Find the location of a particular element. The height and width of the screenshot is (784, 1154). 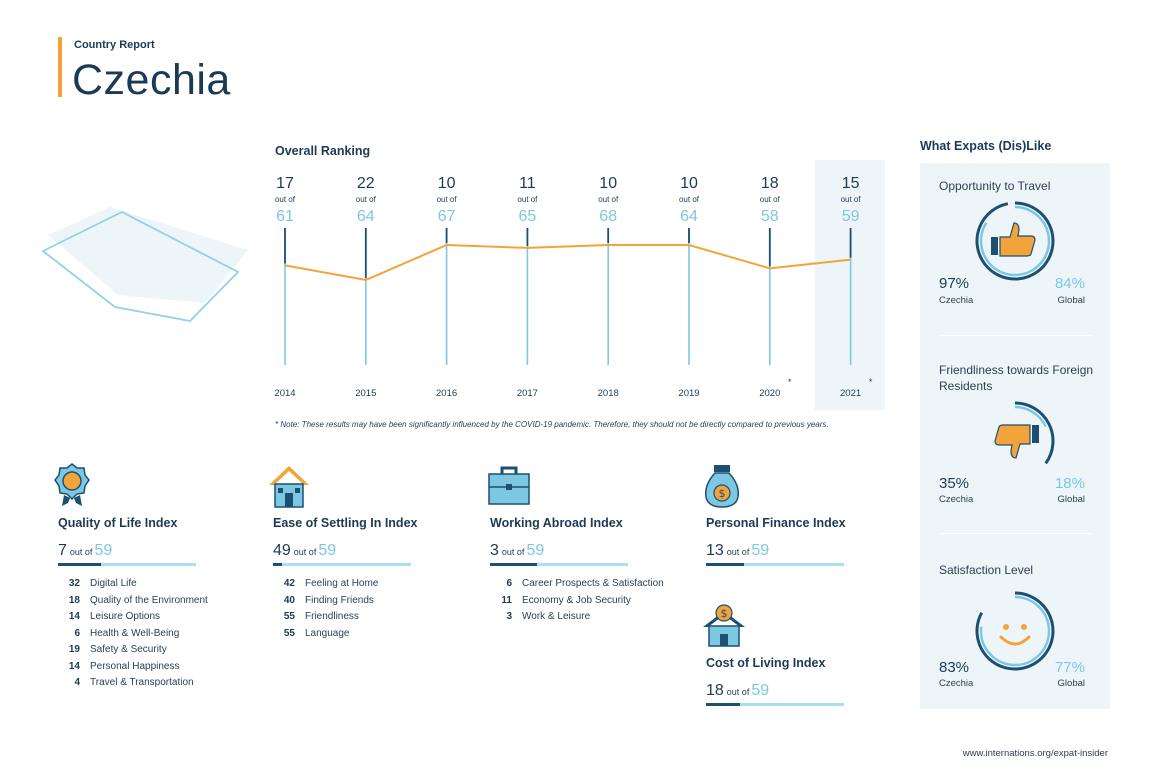

index-rank: 13 out of 59 is located at coordinates (811, 551).